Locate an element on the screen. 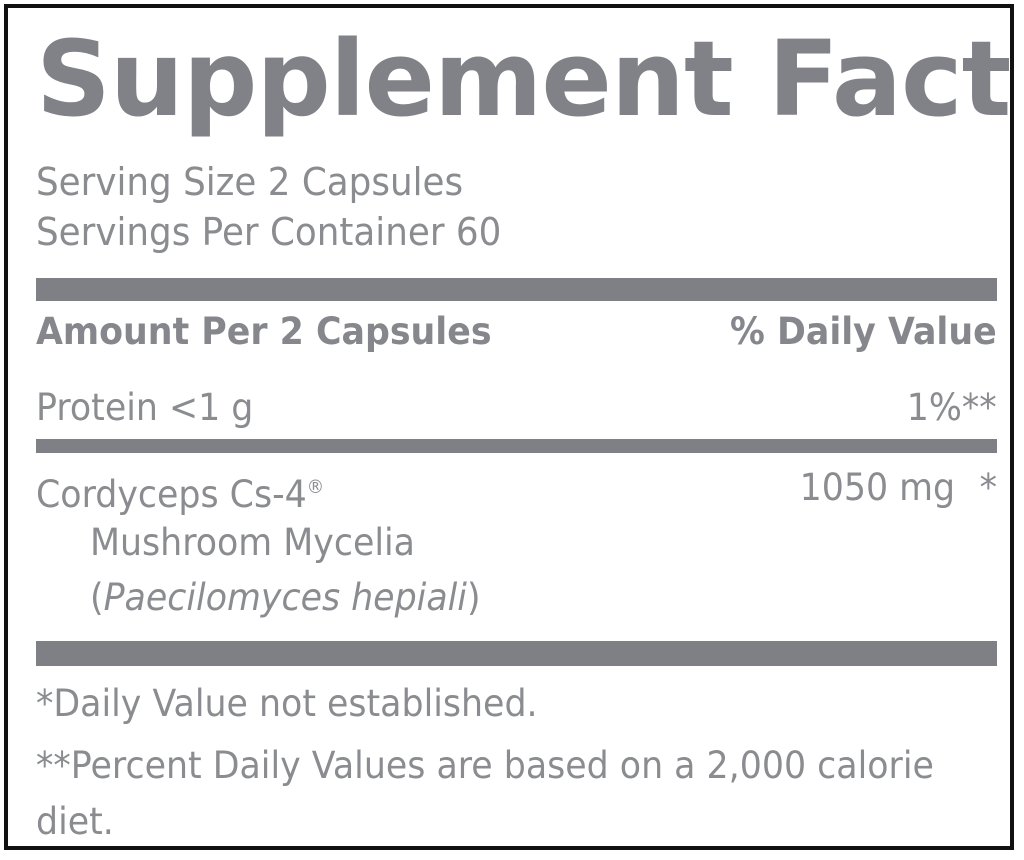 Image resolution: width=1024 pixels, height=860 pixels. rule-thin-middle is located at coordinates (516, 446).